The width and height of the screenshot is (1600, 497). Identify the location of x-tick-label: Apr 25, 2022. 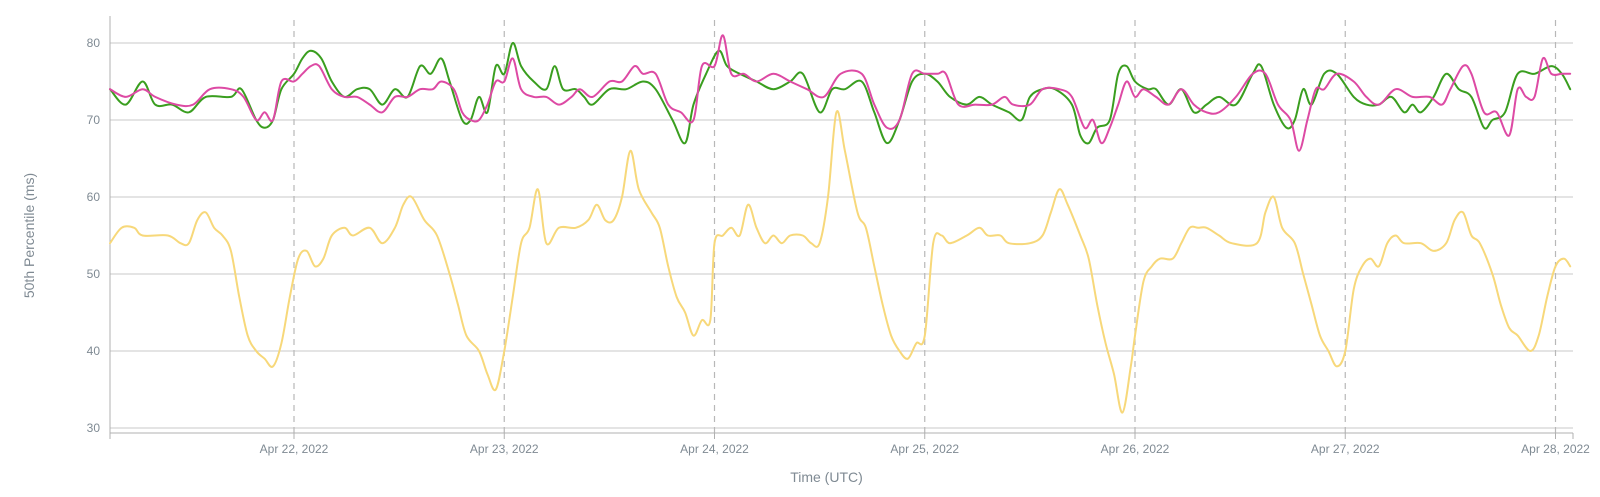
(924, 449).